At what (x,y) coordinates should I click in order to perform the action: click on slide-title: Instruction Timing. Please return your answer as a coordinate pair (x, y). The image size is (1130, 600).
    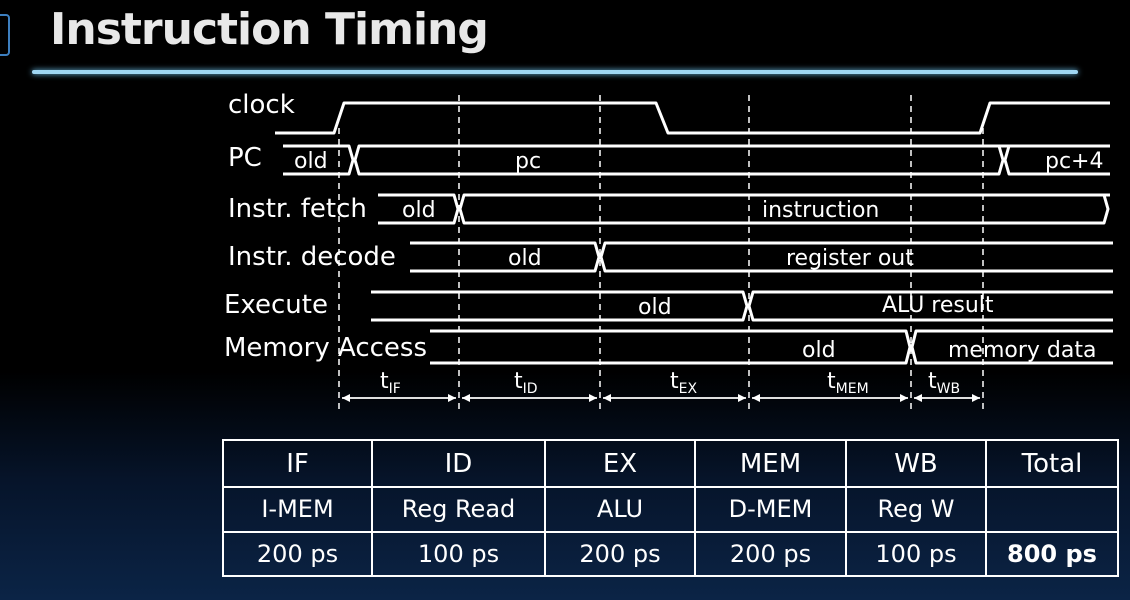
    Looking at the image, I should click on (269, 29).